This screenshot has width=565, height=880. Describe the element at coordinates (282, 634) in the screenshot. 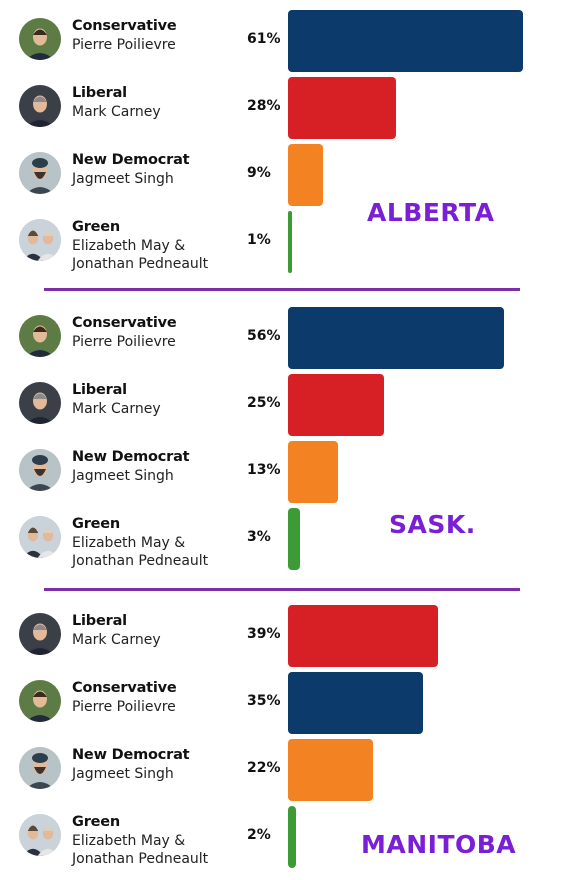

I see `candidate-row: Liberal Mark Carney 39%` at that location.